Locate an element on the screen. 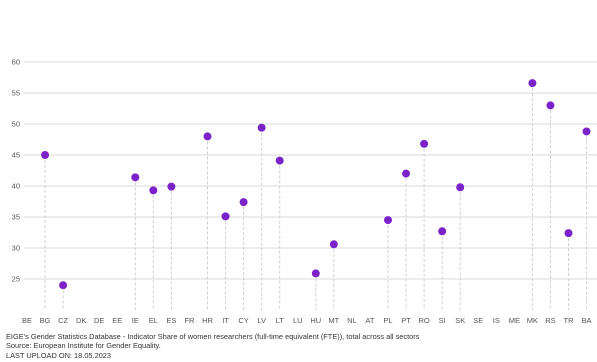 The width and height of the screenshot is (597, 362). data-point-MT is located at coordinates (333, 244).